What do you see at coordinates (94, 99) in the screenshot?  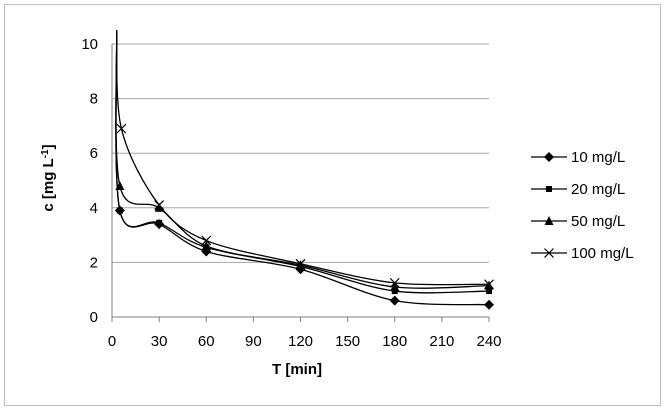 I see `y-tick-label-4: 8` at bounding box center [94, 99].